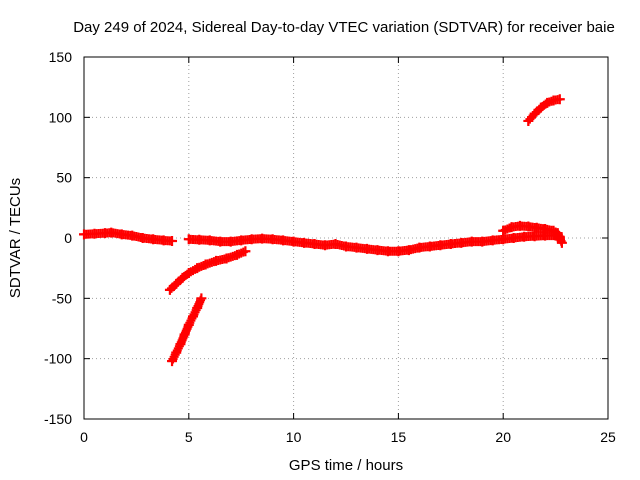 The height and width of the screenshot is (480, 640). What do you see at coordinates (503, 437) in the screenshot?
I see `x-tick-label: 20` at bounding box center [503, 437].